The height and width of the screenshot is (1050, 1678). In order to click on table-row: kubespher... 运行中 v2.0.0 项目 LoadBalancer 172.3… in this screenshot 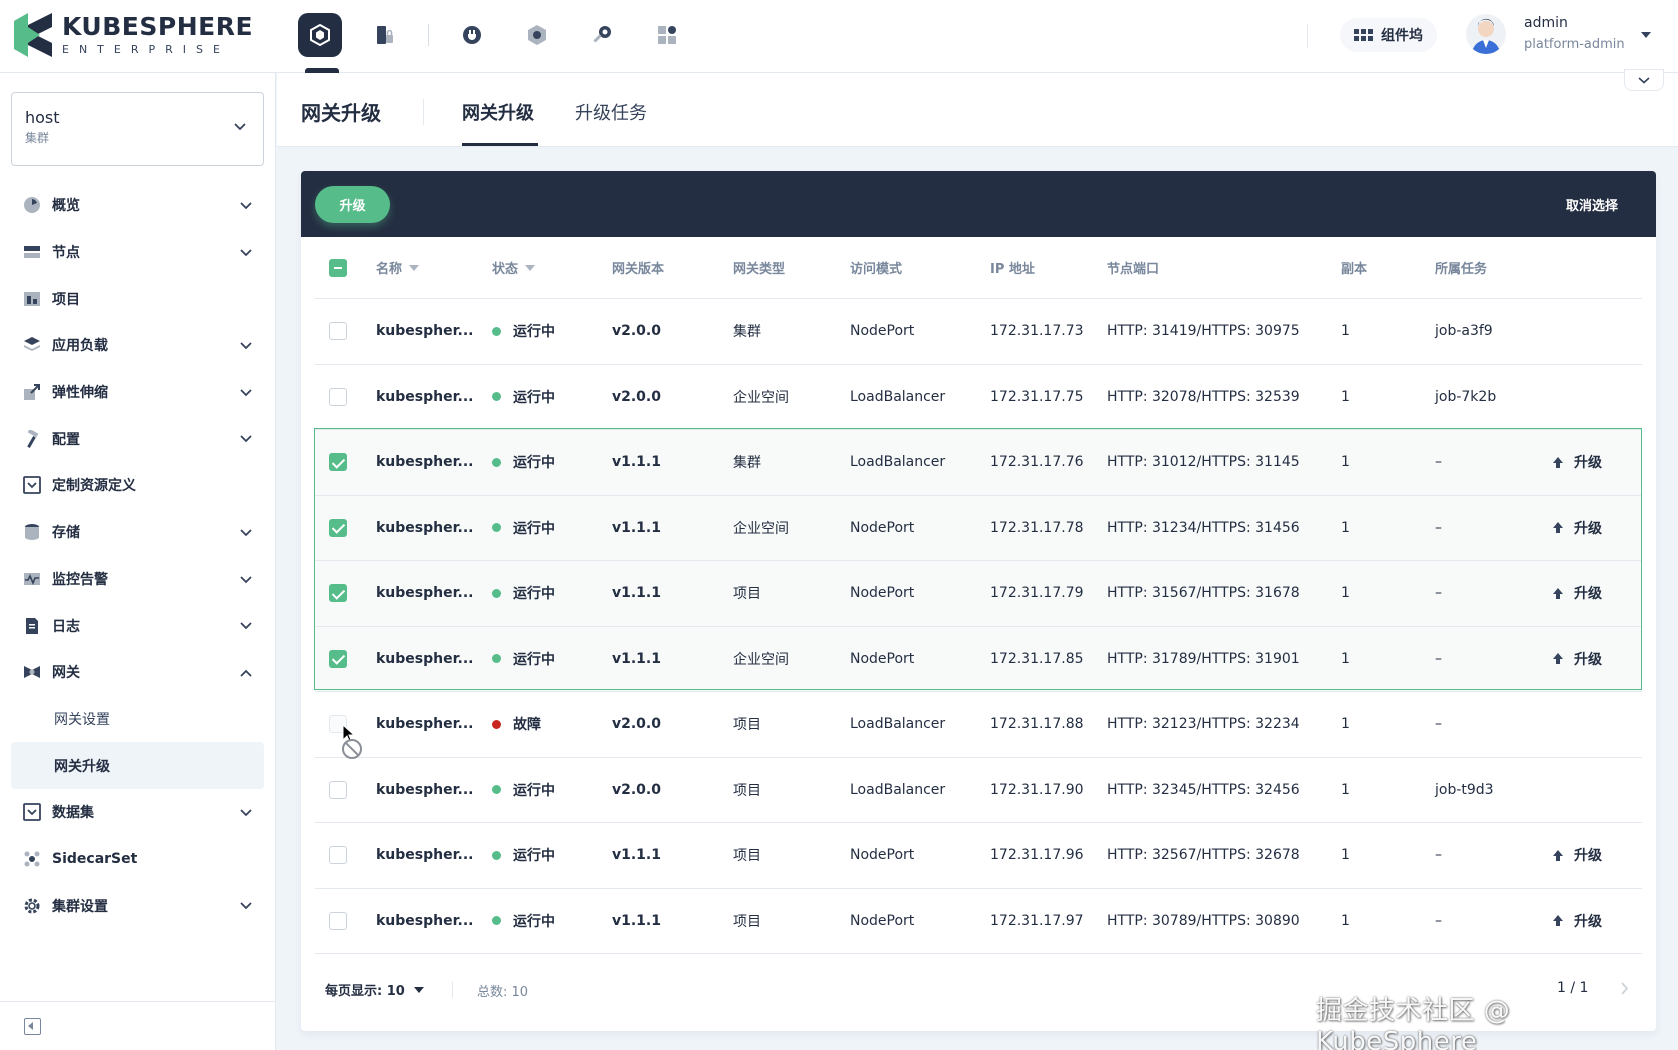, I will do `click(978, 790)`.